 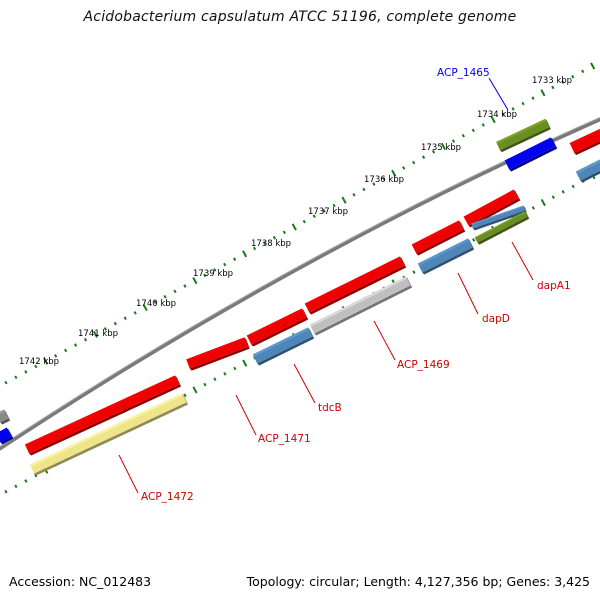 What do you see at coordinates (384, 180) in the screenshot?
I see `kbp-label-1736: 1736 kbp` at bounding box center [384, 180].